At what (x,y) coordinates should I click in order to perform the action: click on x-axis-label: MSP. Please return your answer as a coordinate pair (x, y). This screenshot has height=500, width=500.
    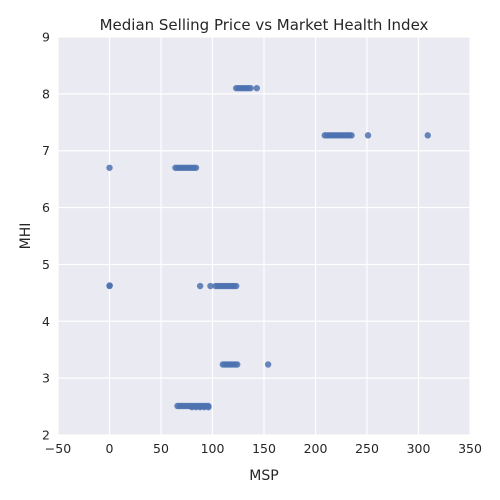
    Looking at the image, I should click on (263, 476).